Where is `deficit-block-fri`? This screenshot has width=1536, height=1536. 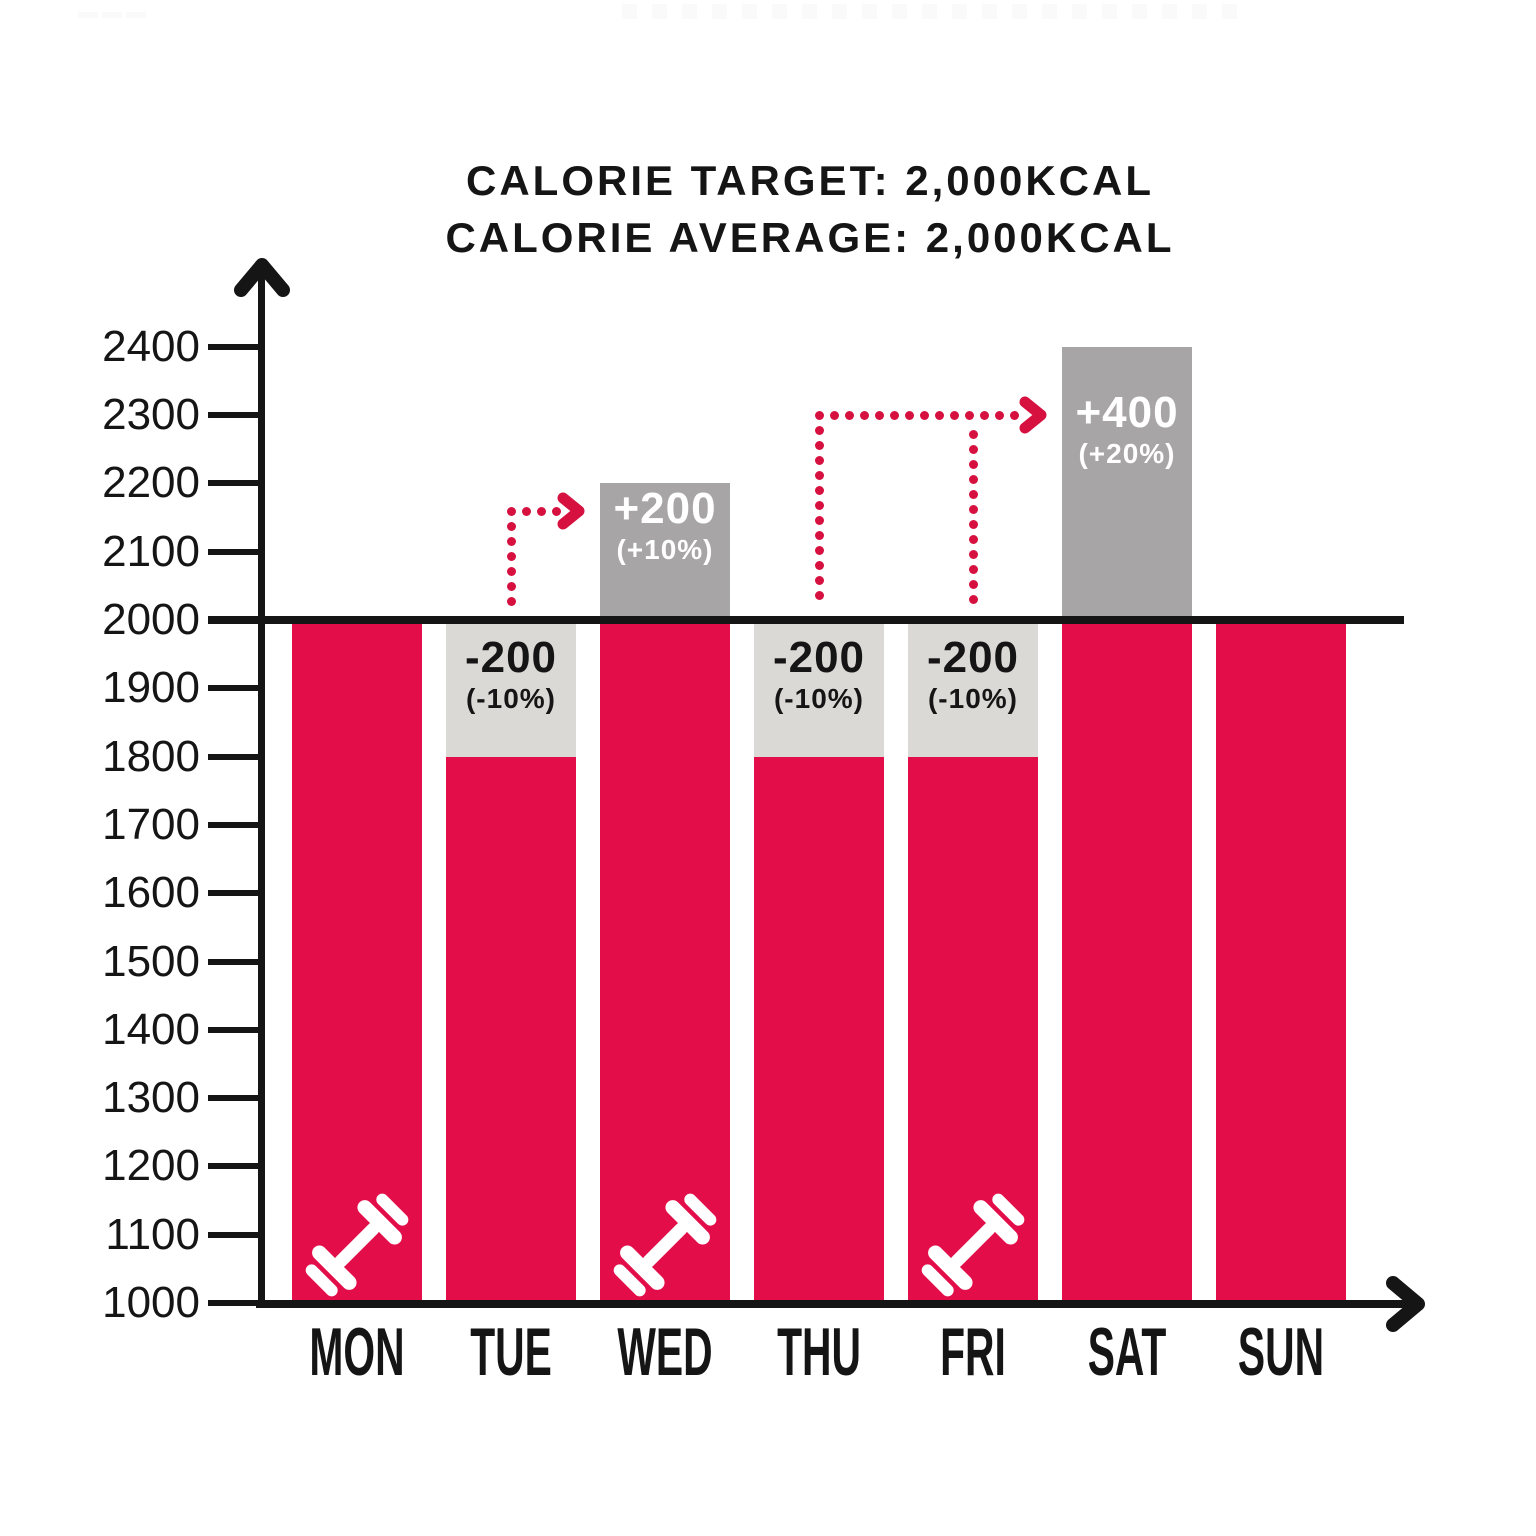 deficit-block-fri is located at coordinates (973, 688).